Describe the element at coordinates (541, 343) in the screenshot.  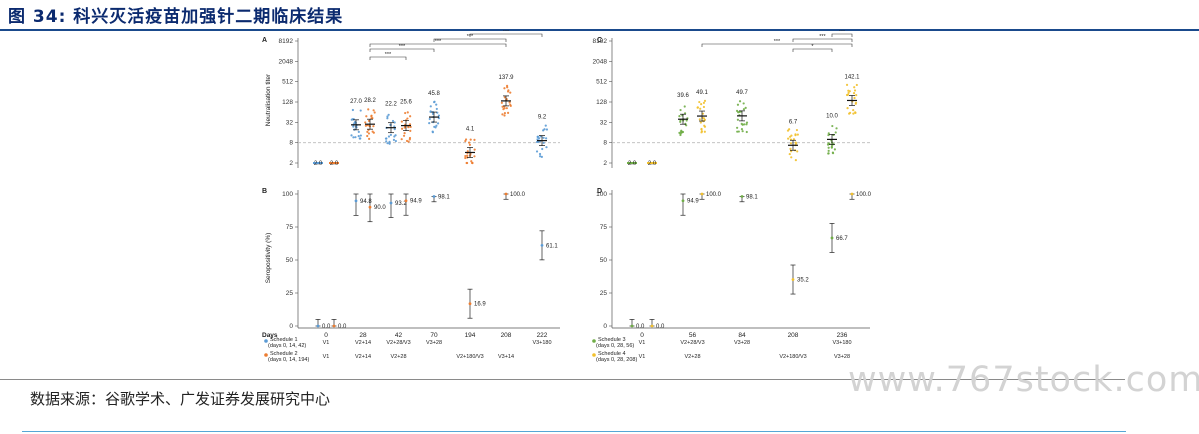
I see `visit-label: V3+180` at that location.